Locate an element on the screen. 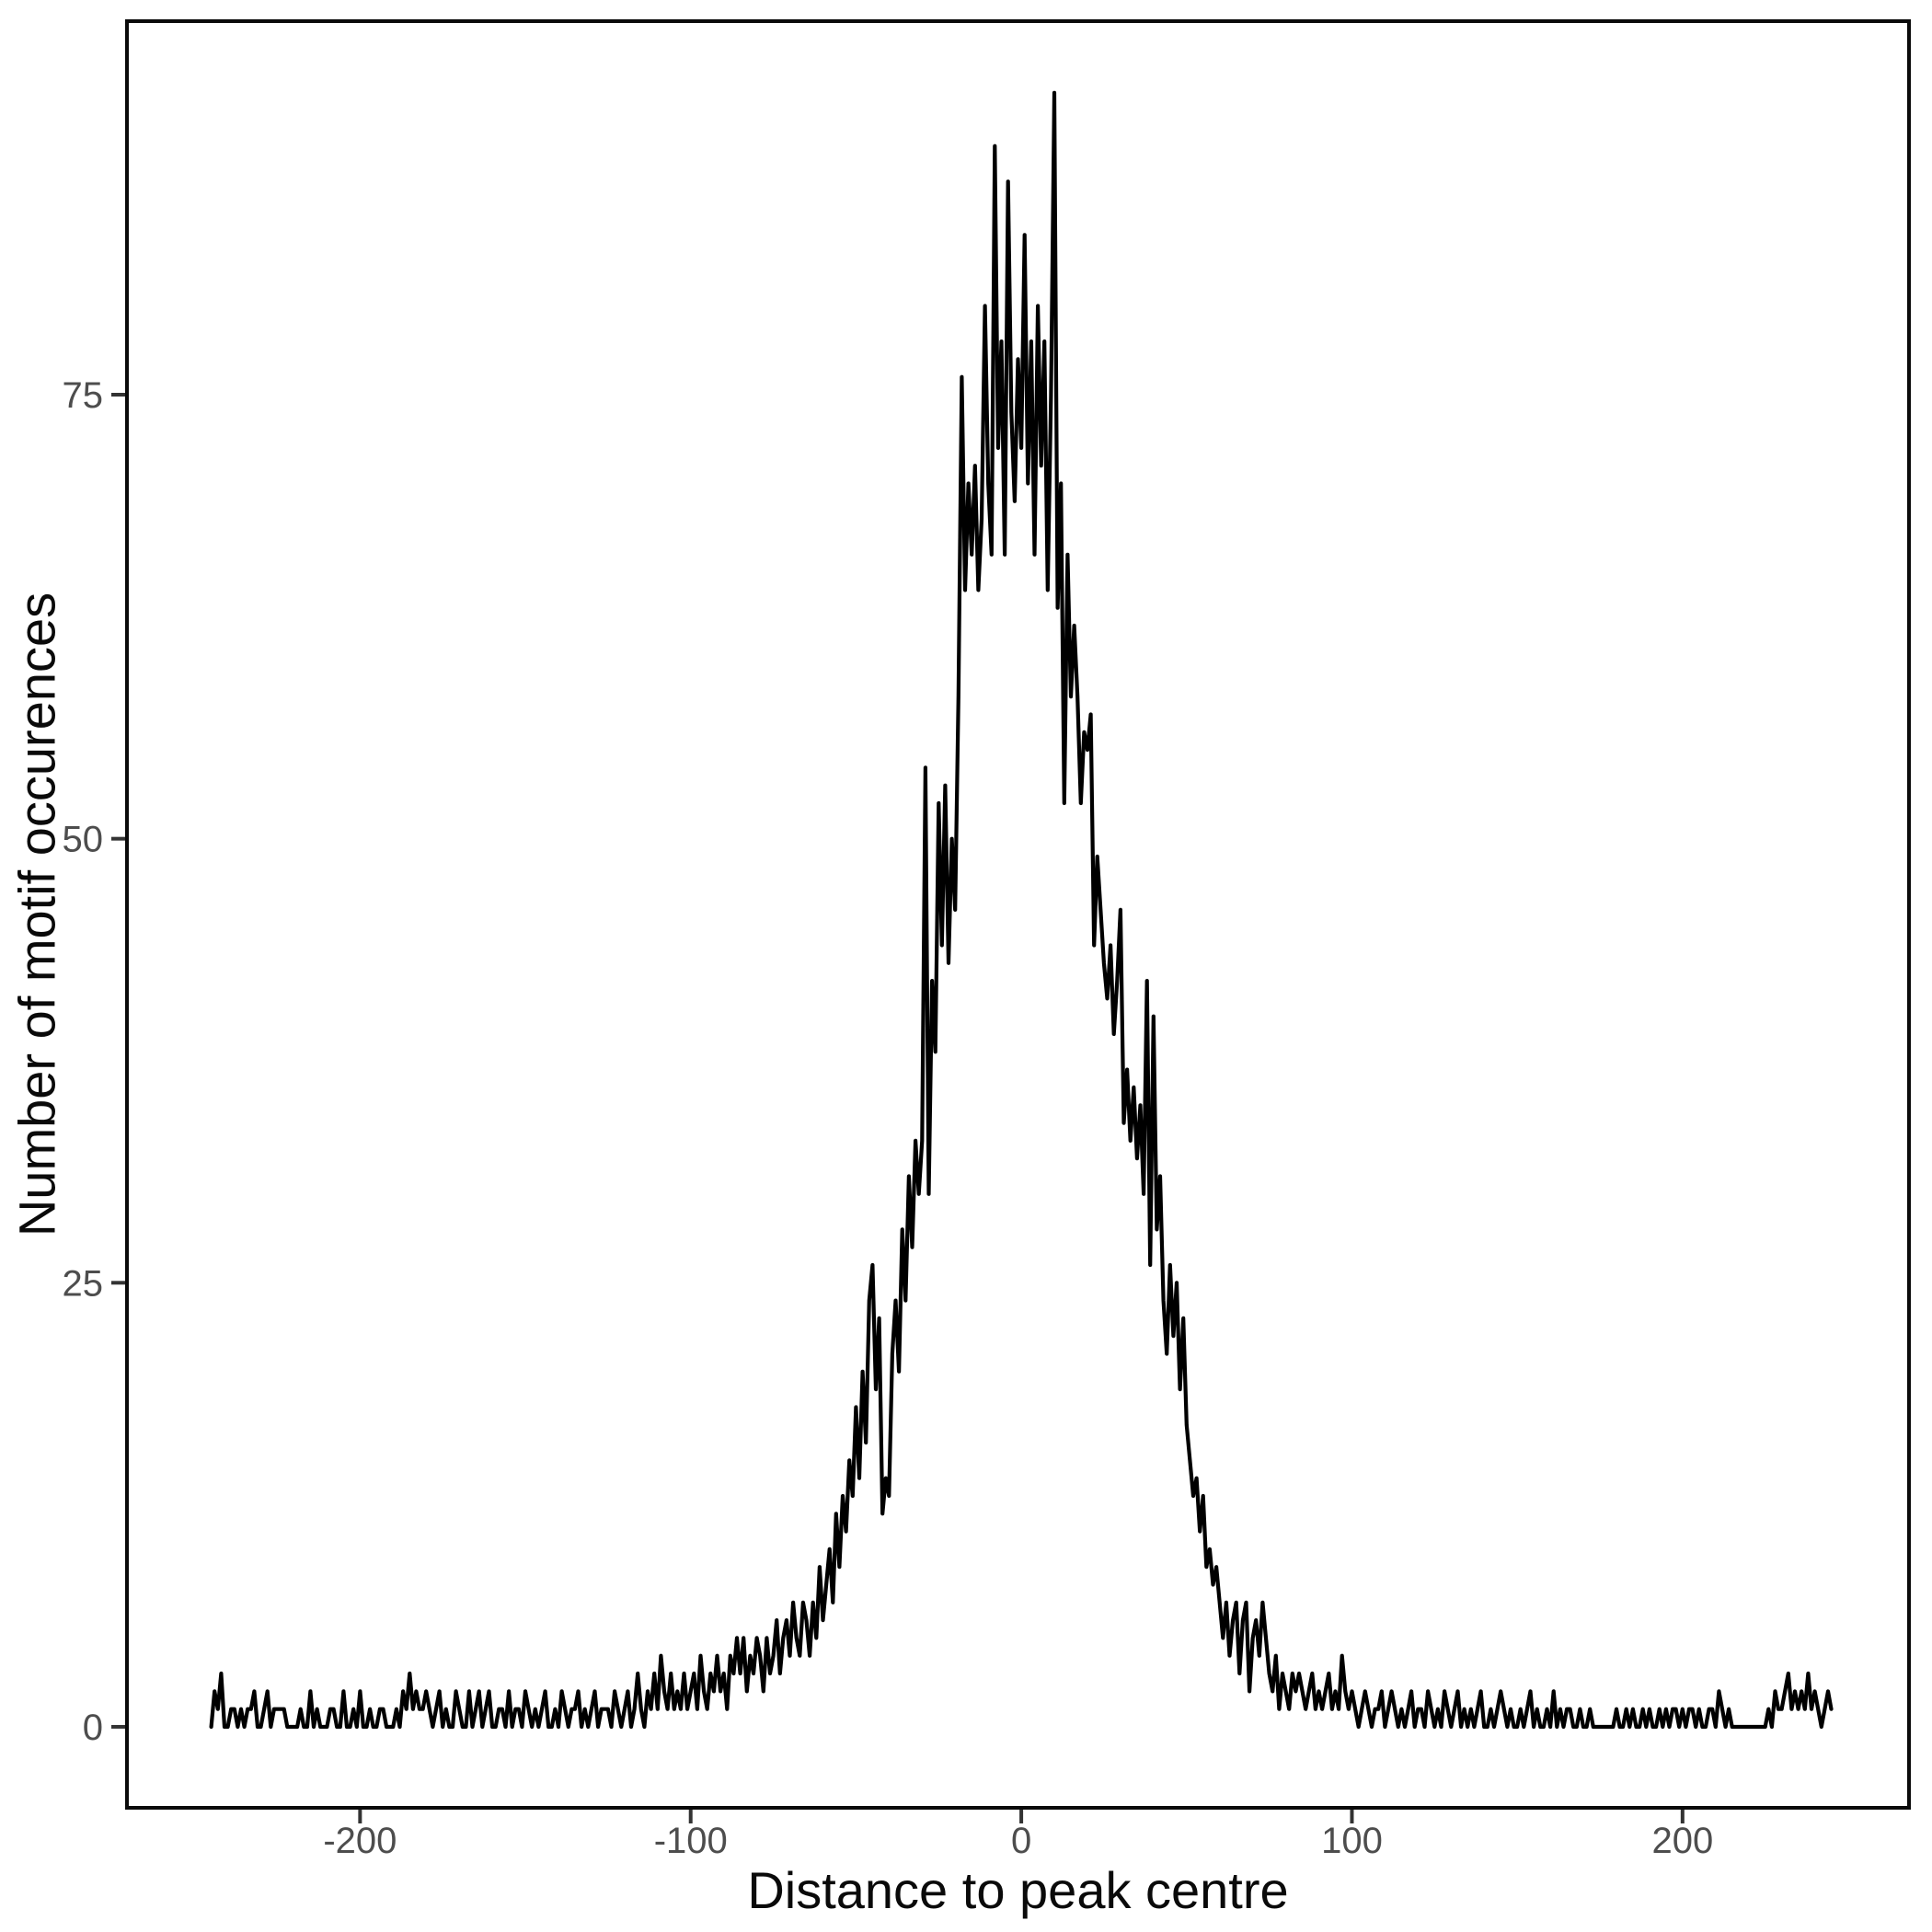 The width and height of the screenshot is (1932, 1932). x-tick-label: 0 is located at coordinates (1021, 1841).